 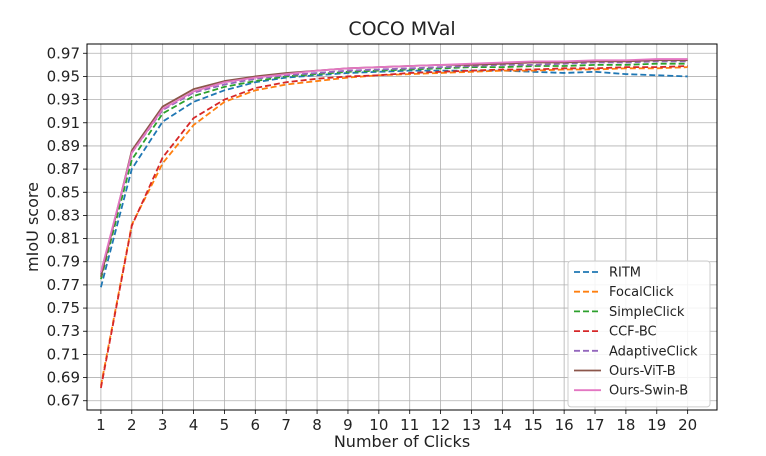 I want to click on x-tick-label: 8, so click(x=317, y=425).